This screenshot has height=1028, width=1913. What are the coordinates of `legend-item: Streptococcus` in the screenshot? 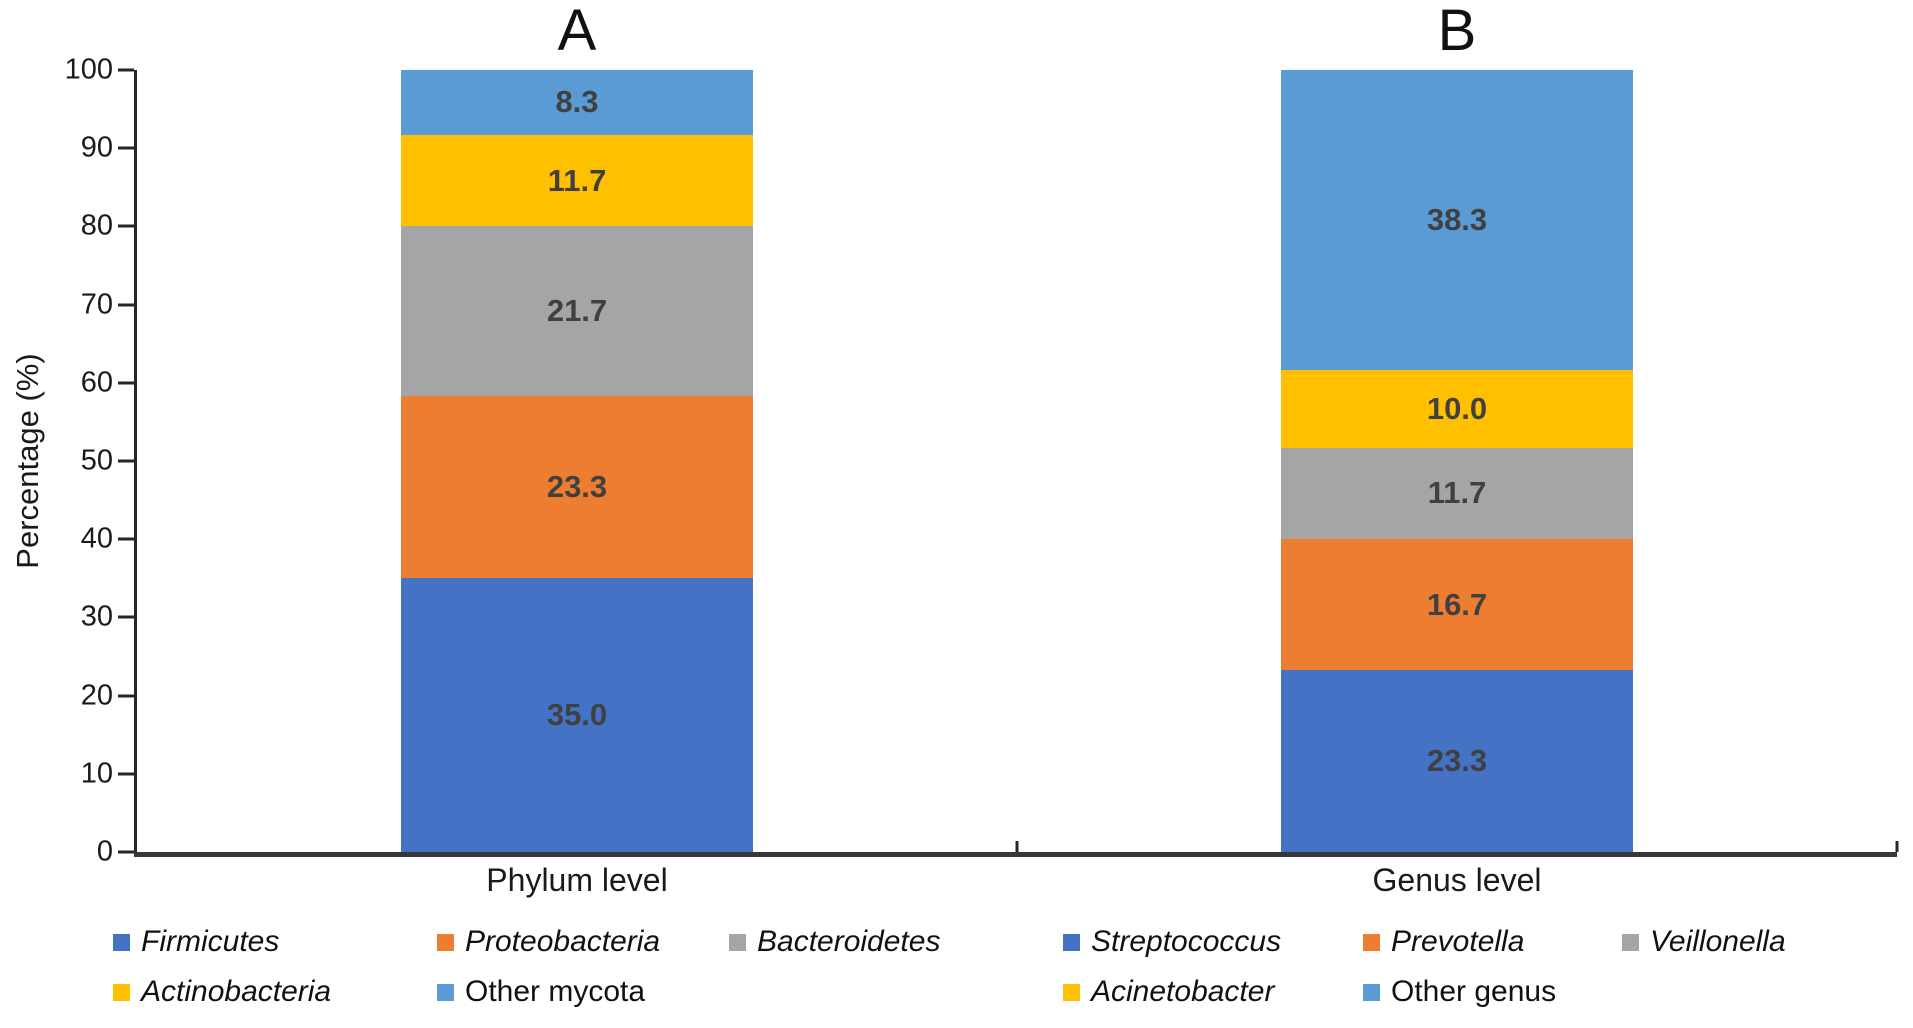 It's located at (1172, 942).